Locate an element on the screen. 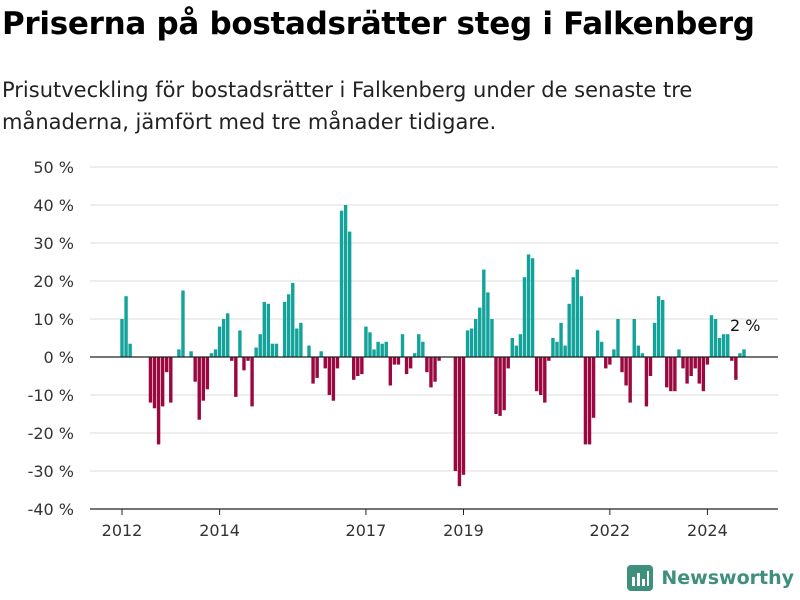 Image resolution: width=800 pixels, height=600 pixels. y-tick-label: -10 % is located at coordinates (51, 395).